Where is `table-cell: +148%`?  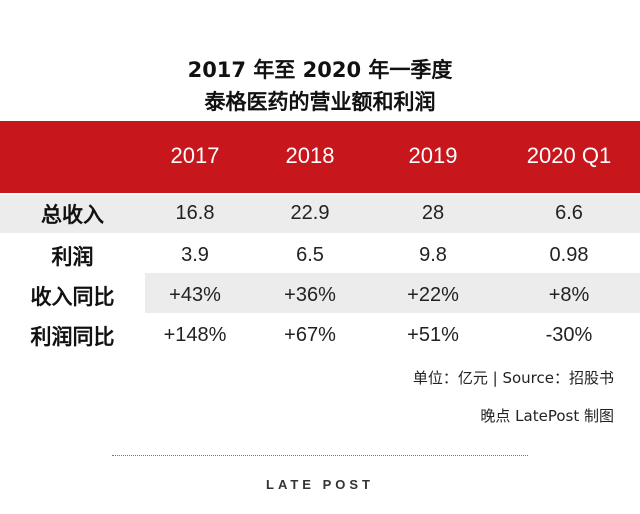
table-cell: +148% is located at coordinates (195, 335).